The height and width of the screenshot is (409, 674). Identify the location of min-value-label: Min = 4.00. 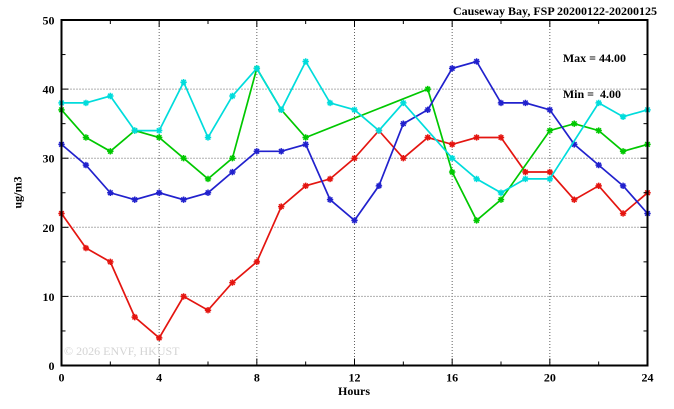
(591, 94).